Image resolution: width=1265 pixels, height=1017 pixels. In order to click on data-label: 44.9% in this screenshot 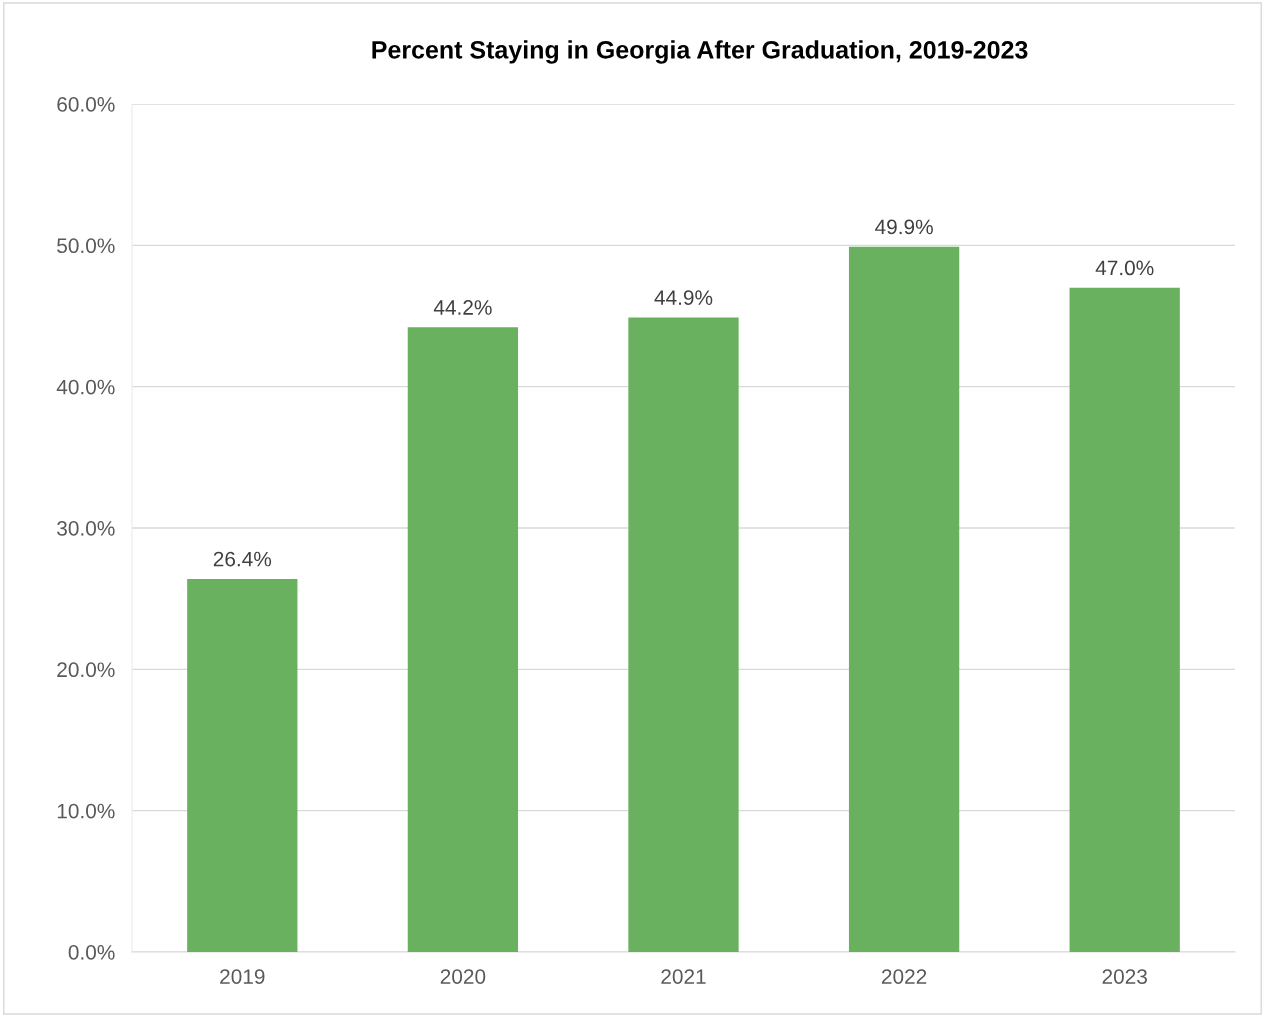, I will do `click(683, 297)`.